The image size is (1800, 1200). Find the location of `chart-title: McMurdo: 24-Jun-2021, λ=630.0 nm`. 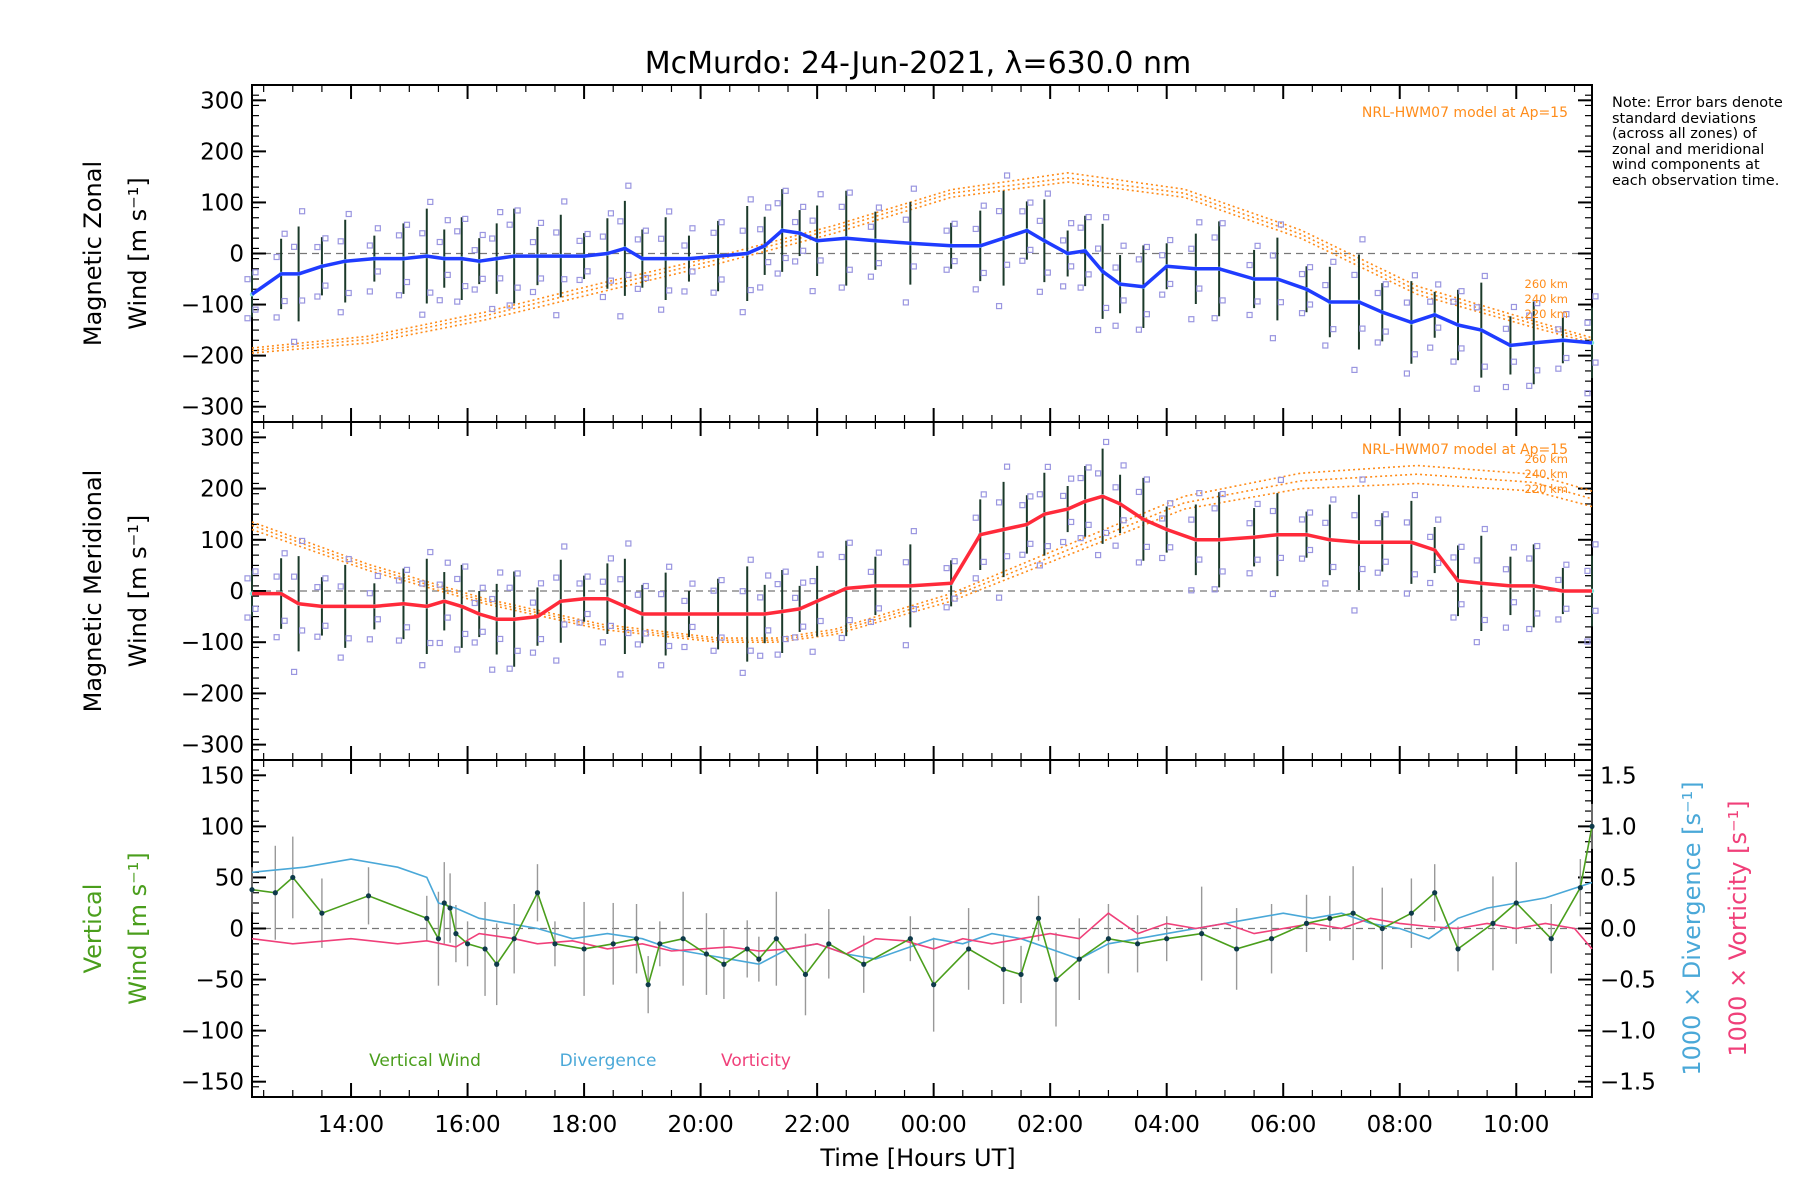

chart-title: McMurdo: 24-Jun-2021, λ=630.0 nm is located at coordinates (918, 63).